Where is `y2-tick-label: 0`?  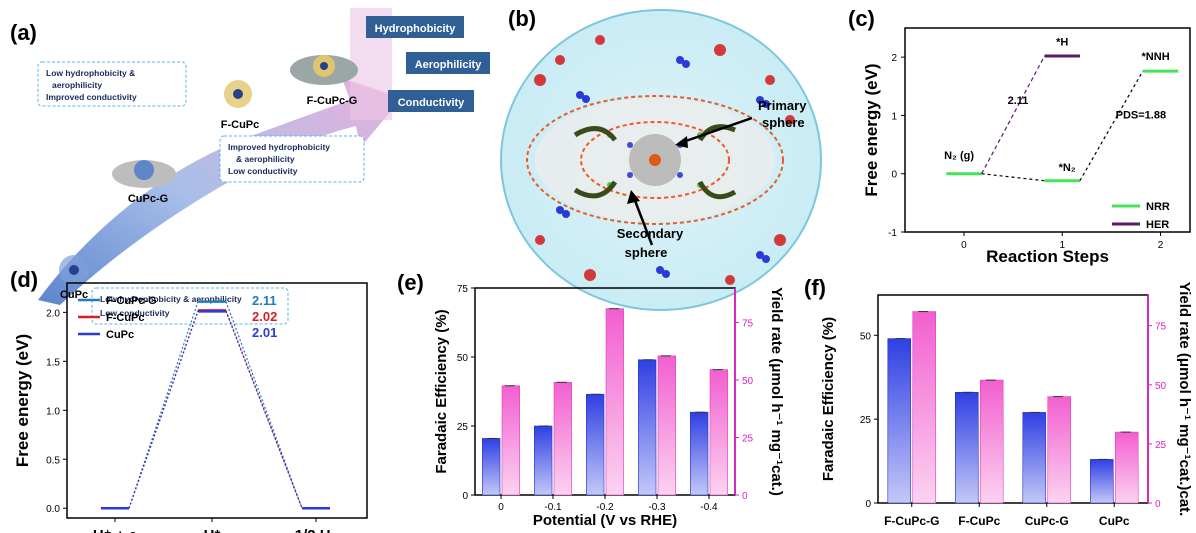
y2-tick-label: 0 is located at coordinates (1158, 504).